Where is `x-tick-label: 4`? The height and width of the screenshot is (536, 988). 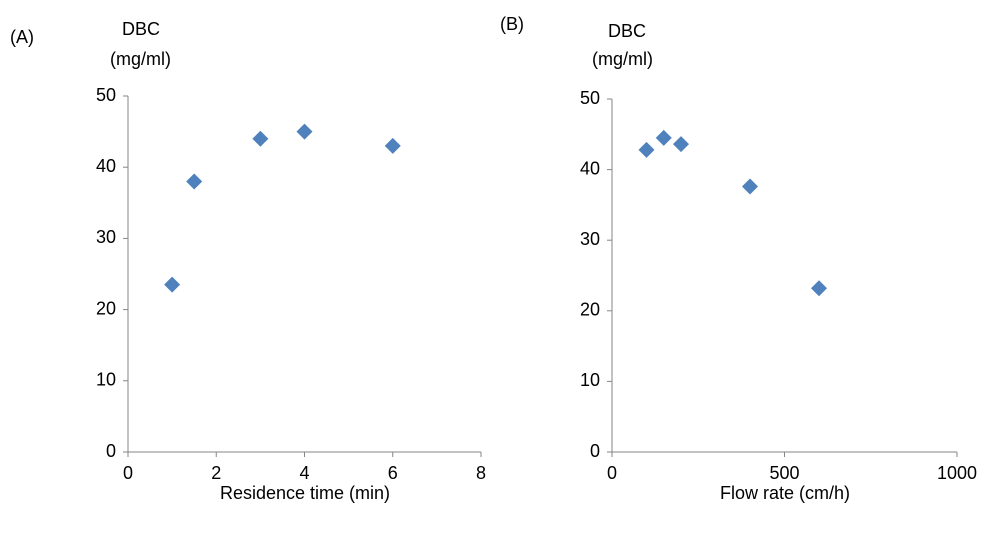 x-tick-label: 4 is located at coordinates (304, 473).